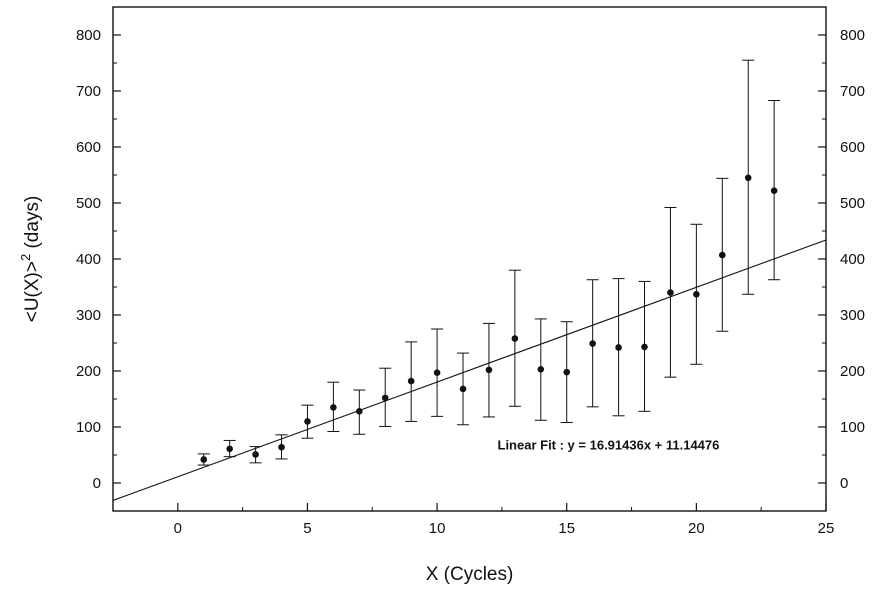  What do you see at coordinates (25, 257) in the screenshot?
I see `y-axis-label-sup: 2` at bounding box center [25, 257].